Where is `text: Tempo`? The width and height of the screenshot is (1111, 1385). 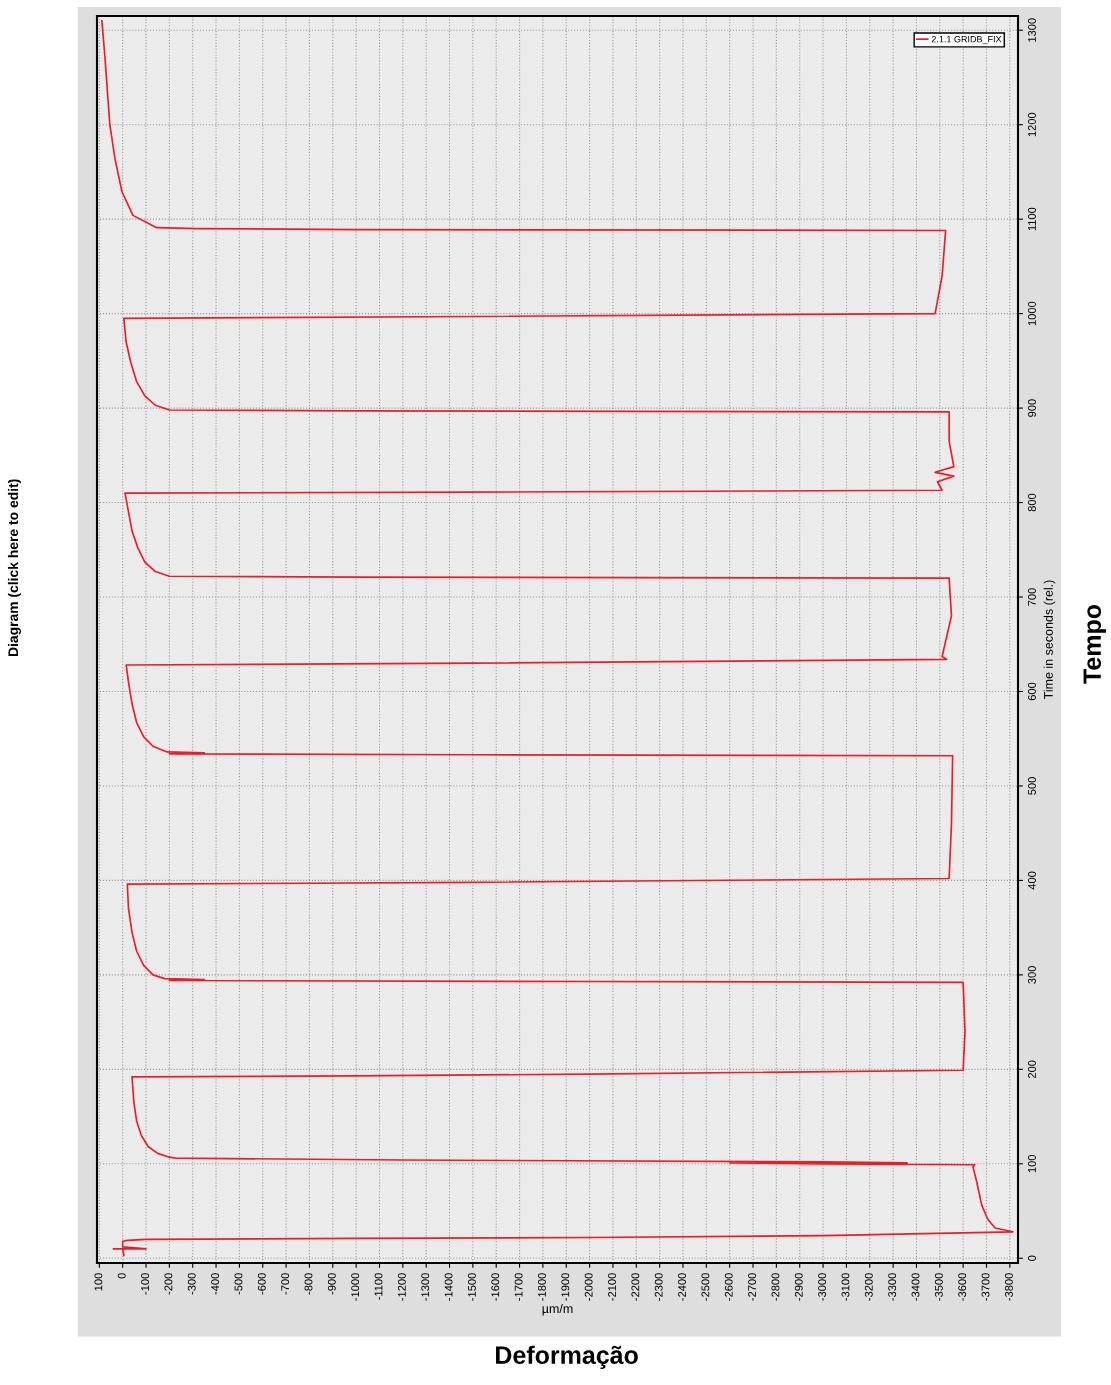
text: Tempo is located at coordinates (1094, 644).